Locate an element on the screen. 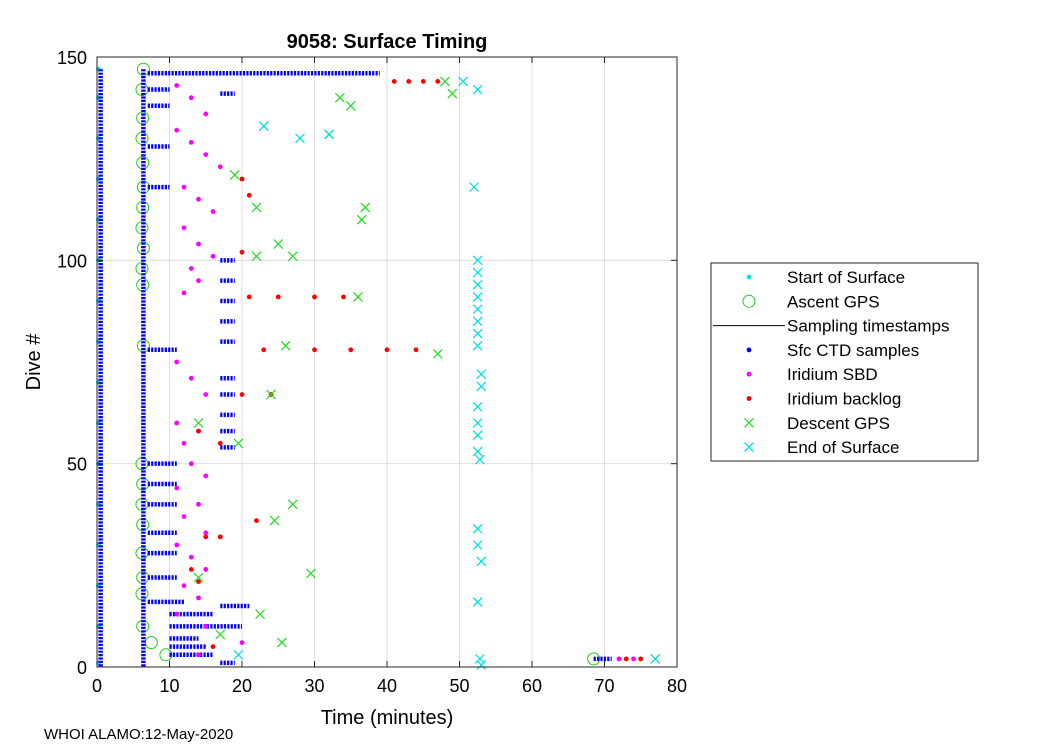  legend-box is located at coordinates (844, 362).